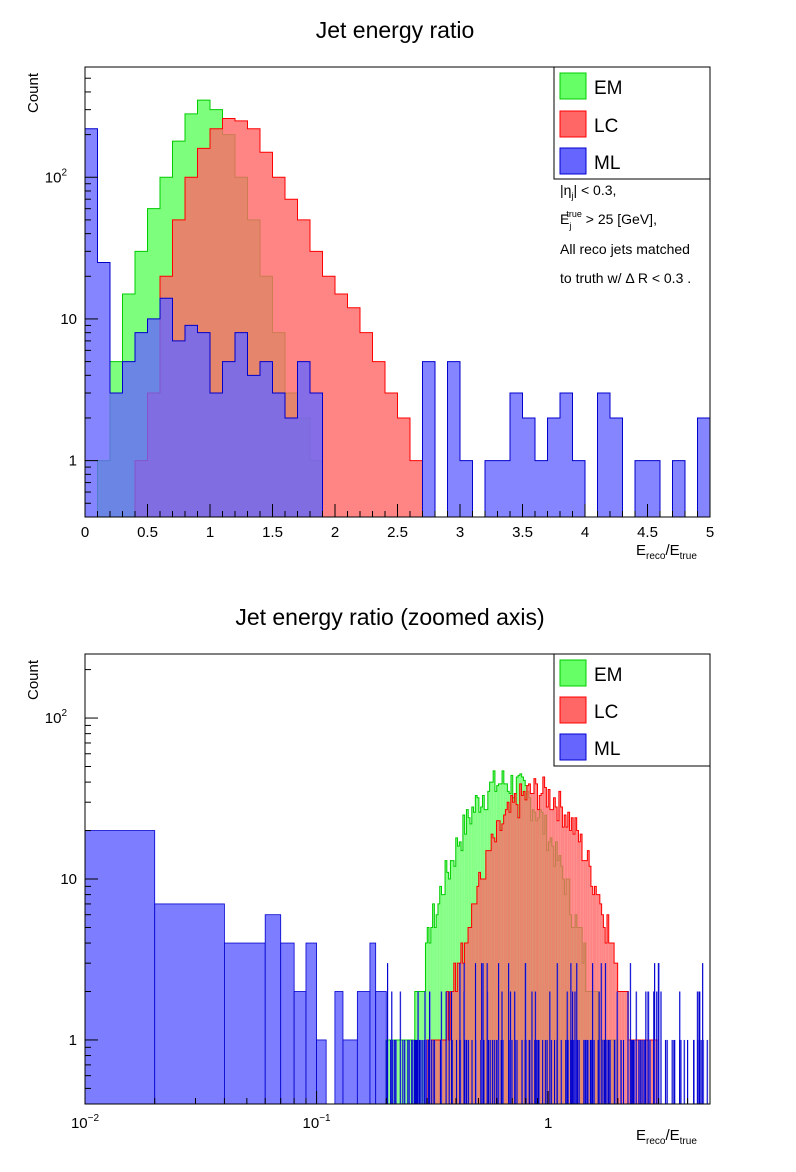 This screenshot has width=796, height=1172. I want to click on bottom-y-axis-label: Count, so click(33, 679).